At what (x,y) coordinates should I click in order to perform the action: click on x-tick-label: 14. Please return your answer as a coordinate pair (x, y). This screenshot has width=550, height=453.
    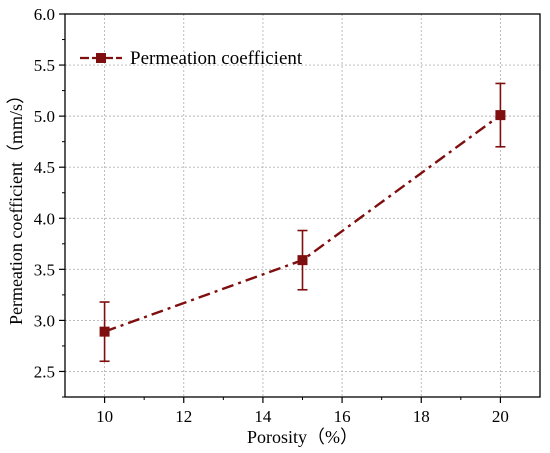
    Looking at the image, I should click on (263, 416).